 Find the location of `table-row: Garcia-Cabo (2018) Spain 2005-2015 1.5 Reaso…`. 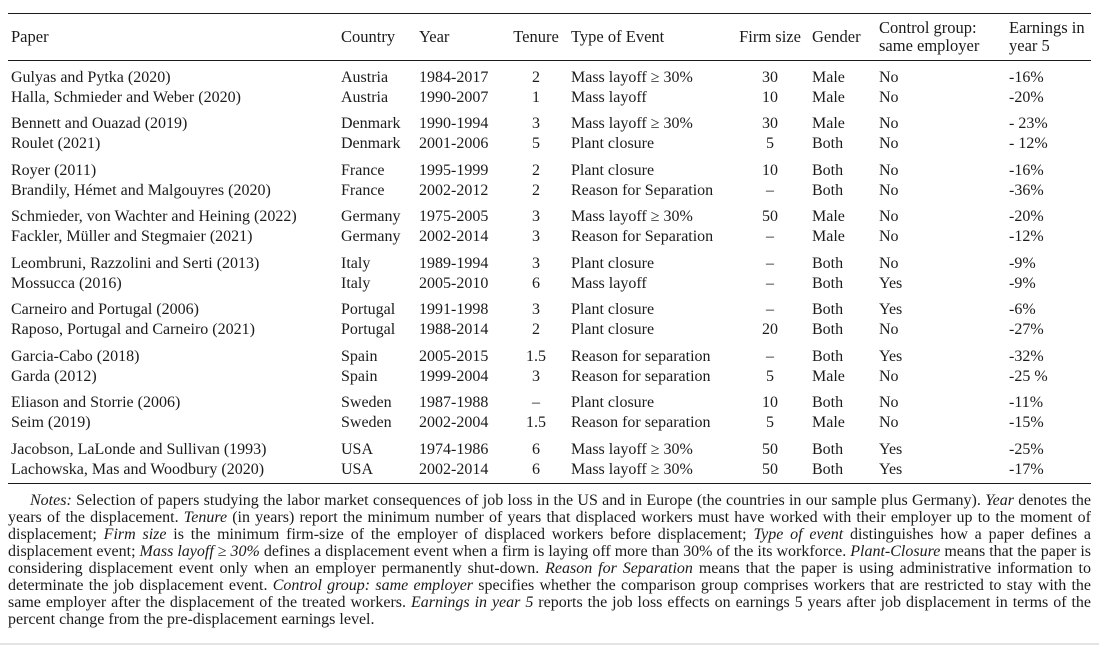

table-row: Garcia-Cabo (2018) Spain 2005-2015 1.5 Reaso… is located at coordinates (549, 353).